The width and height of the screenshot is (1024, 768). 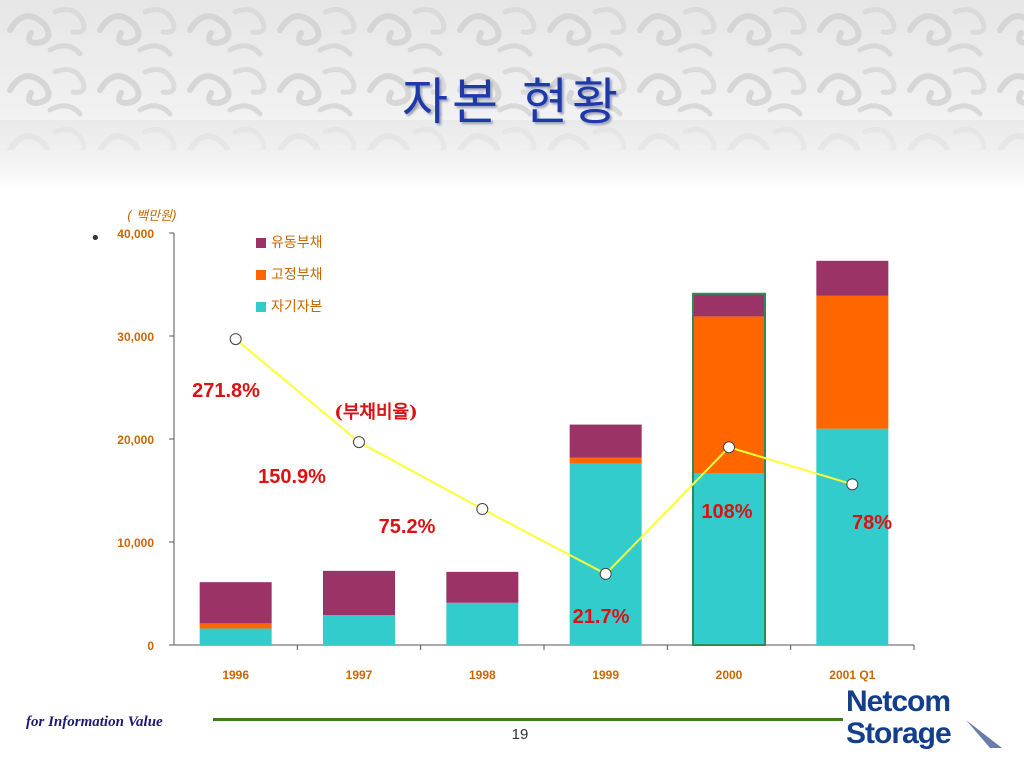 I want to click on debt-ratio-label: 75.2%, so click(x=407, y=527).